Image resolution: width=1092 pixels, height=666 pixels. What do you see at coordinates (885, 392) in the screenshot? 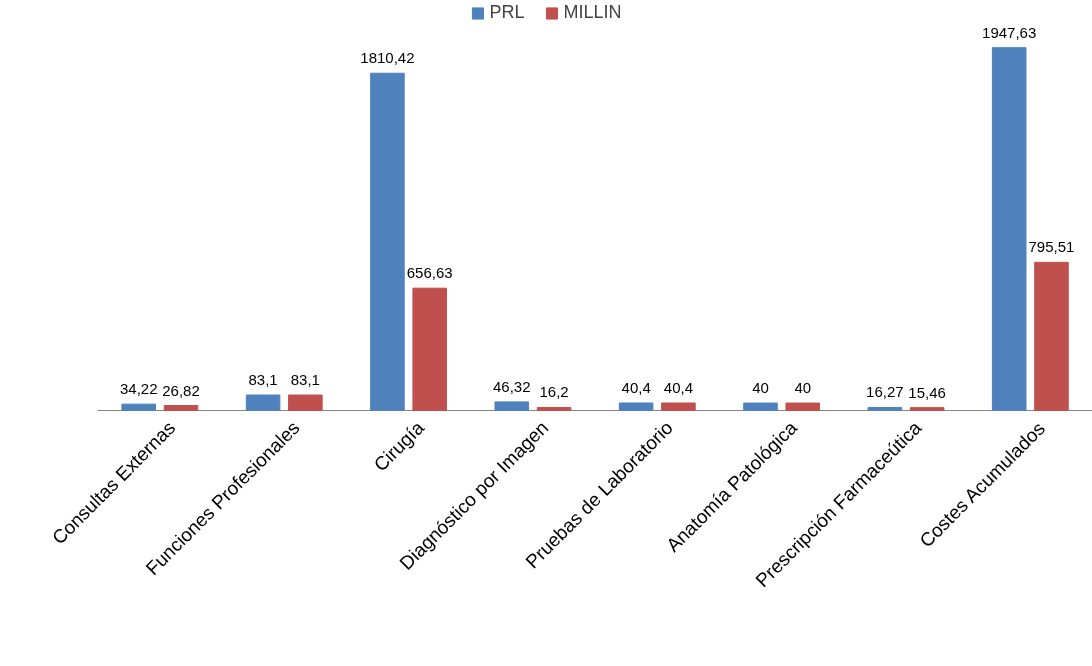
I see `data-label: 16,27` at bounding box center [885, 392].